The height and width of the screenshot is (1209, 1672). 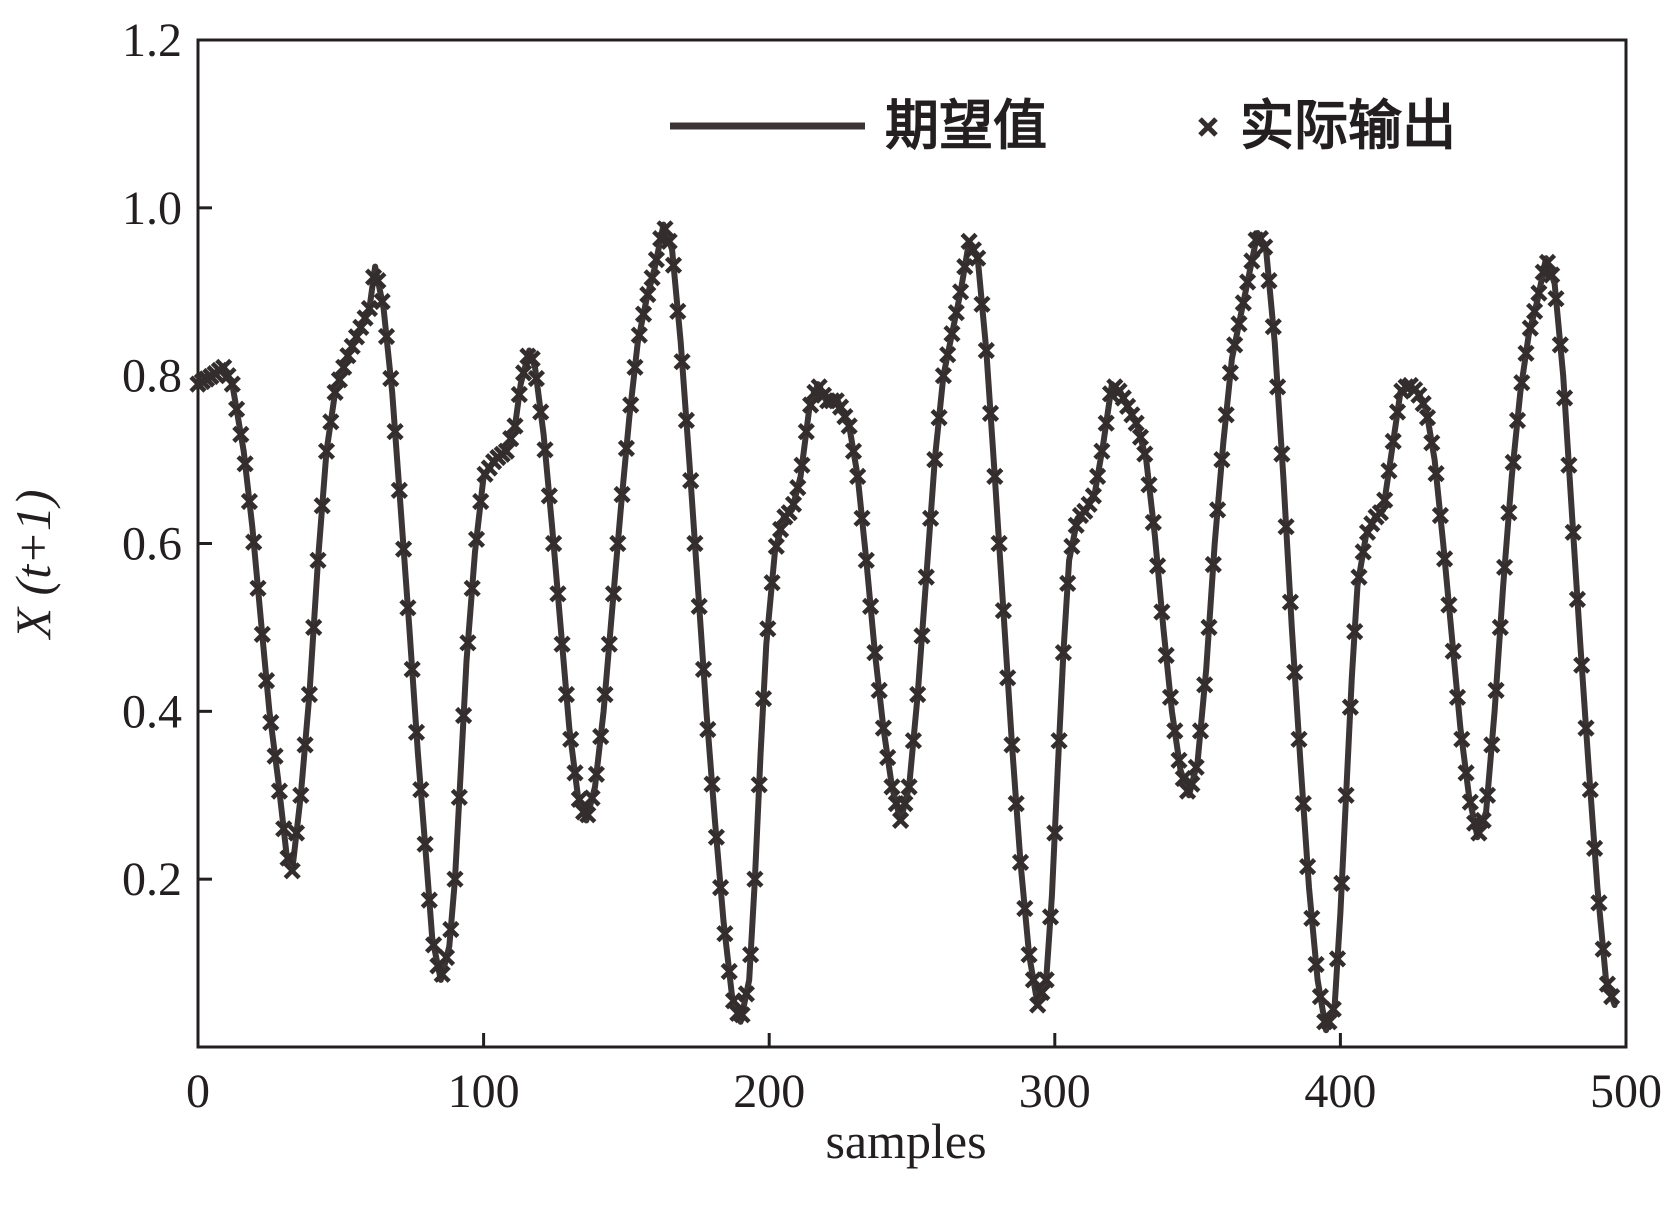 I want to click on y-tick-label: 1.2, so click(x=152, y=40).